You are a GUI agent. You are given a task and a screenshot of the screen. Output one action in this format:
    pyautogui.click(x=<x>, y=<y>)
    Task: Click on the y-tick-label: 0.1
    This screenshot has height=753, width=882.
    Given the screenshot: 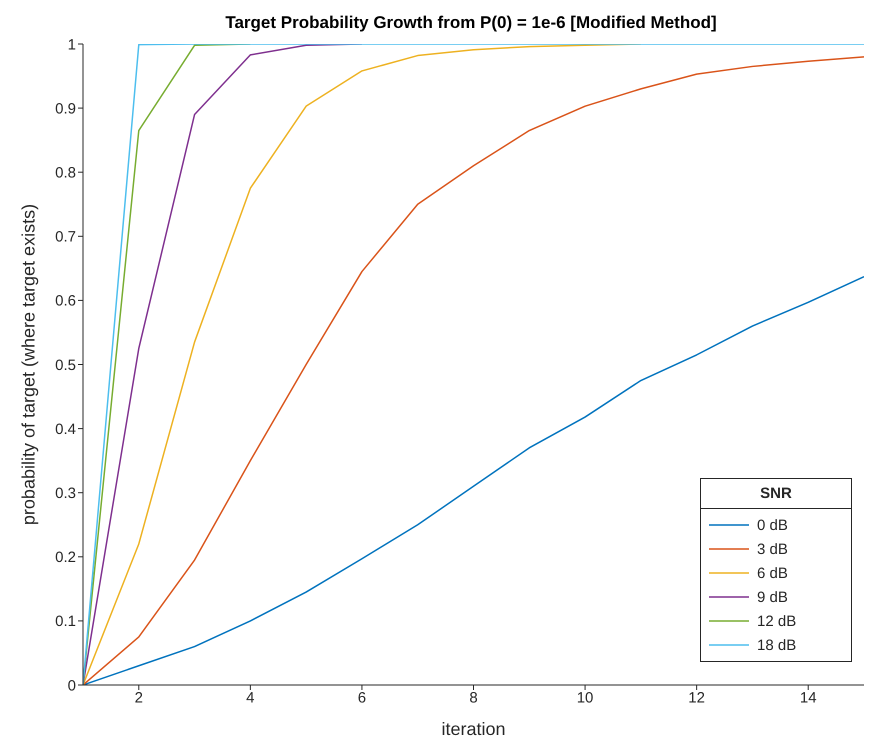 What is the action you would take?
    pyautogui.click(x=65, y=621)
    